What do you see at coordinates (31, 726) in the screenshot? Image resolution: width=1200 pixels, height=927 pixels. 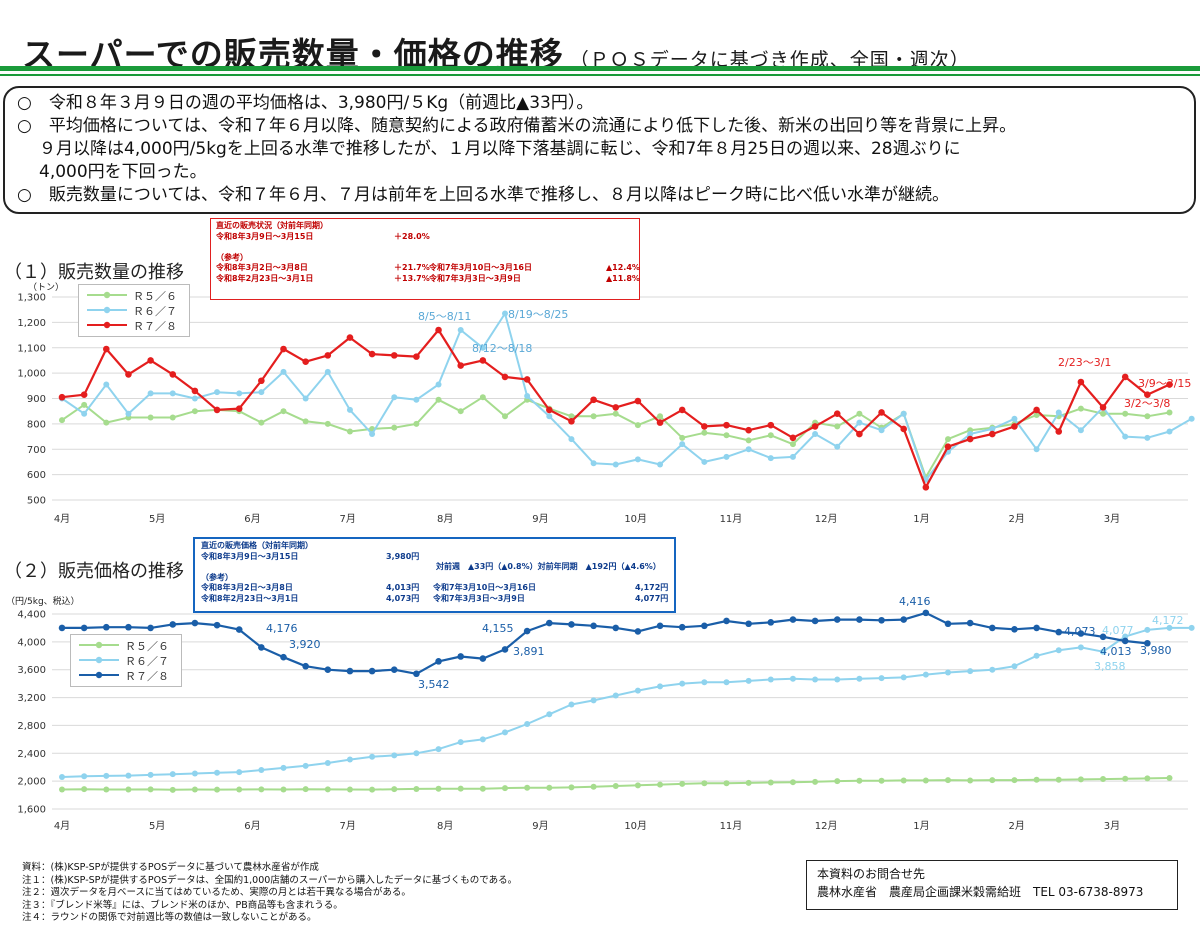 I see `y-tick-label: 2,800` at bounding box center [31, 726].